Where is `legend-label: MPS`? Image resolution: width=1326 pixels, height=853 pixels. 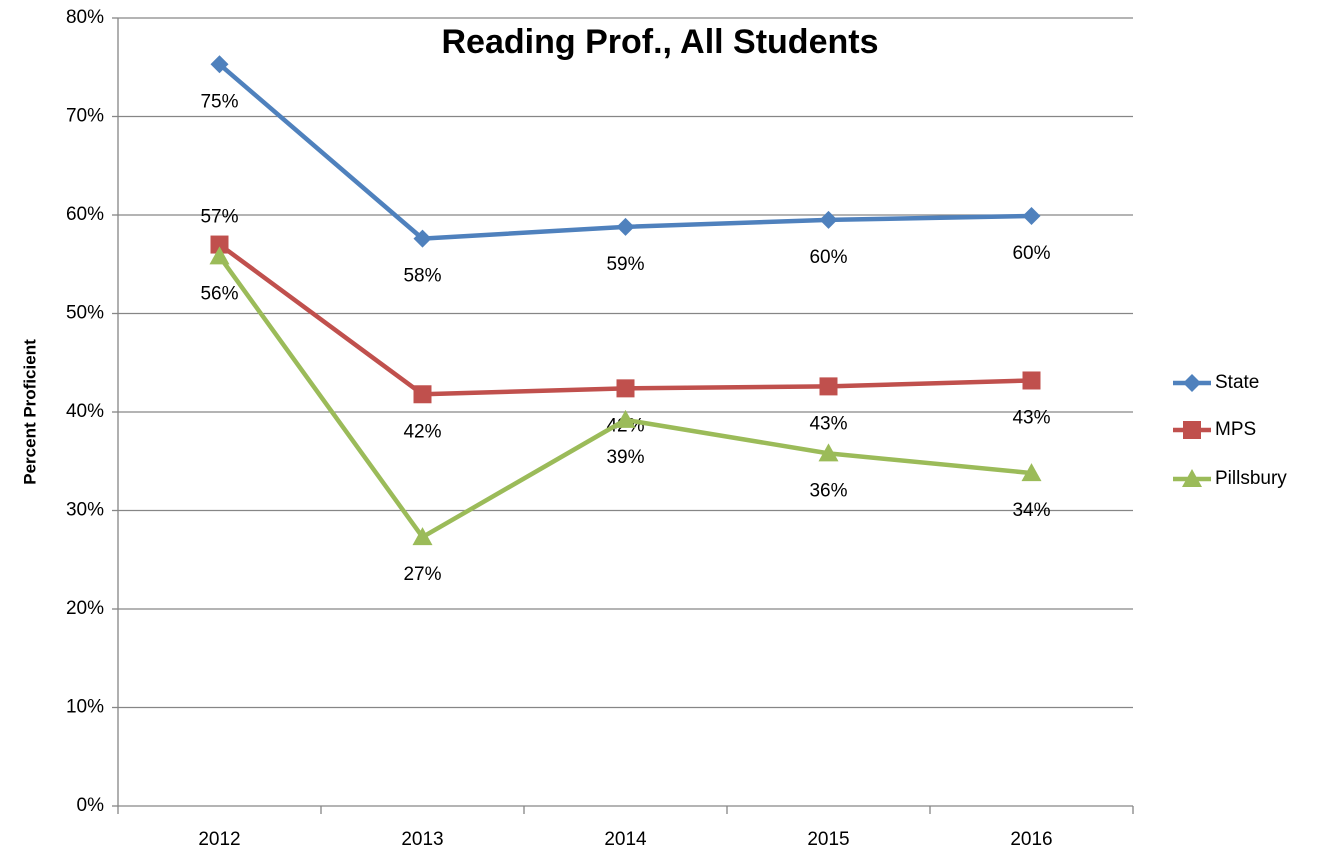
legend-label: MPS is located at coordinates (1235, 429).